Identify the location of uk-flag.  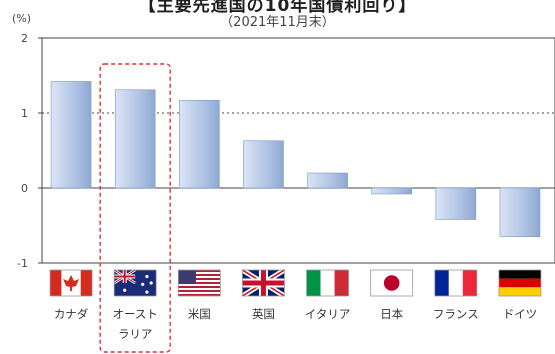
(263, 283).